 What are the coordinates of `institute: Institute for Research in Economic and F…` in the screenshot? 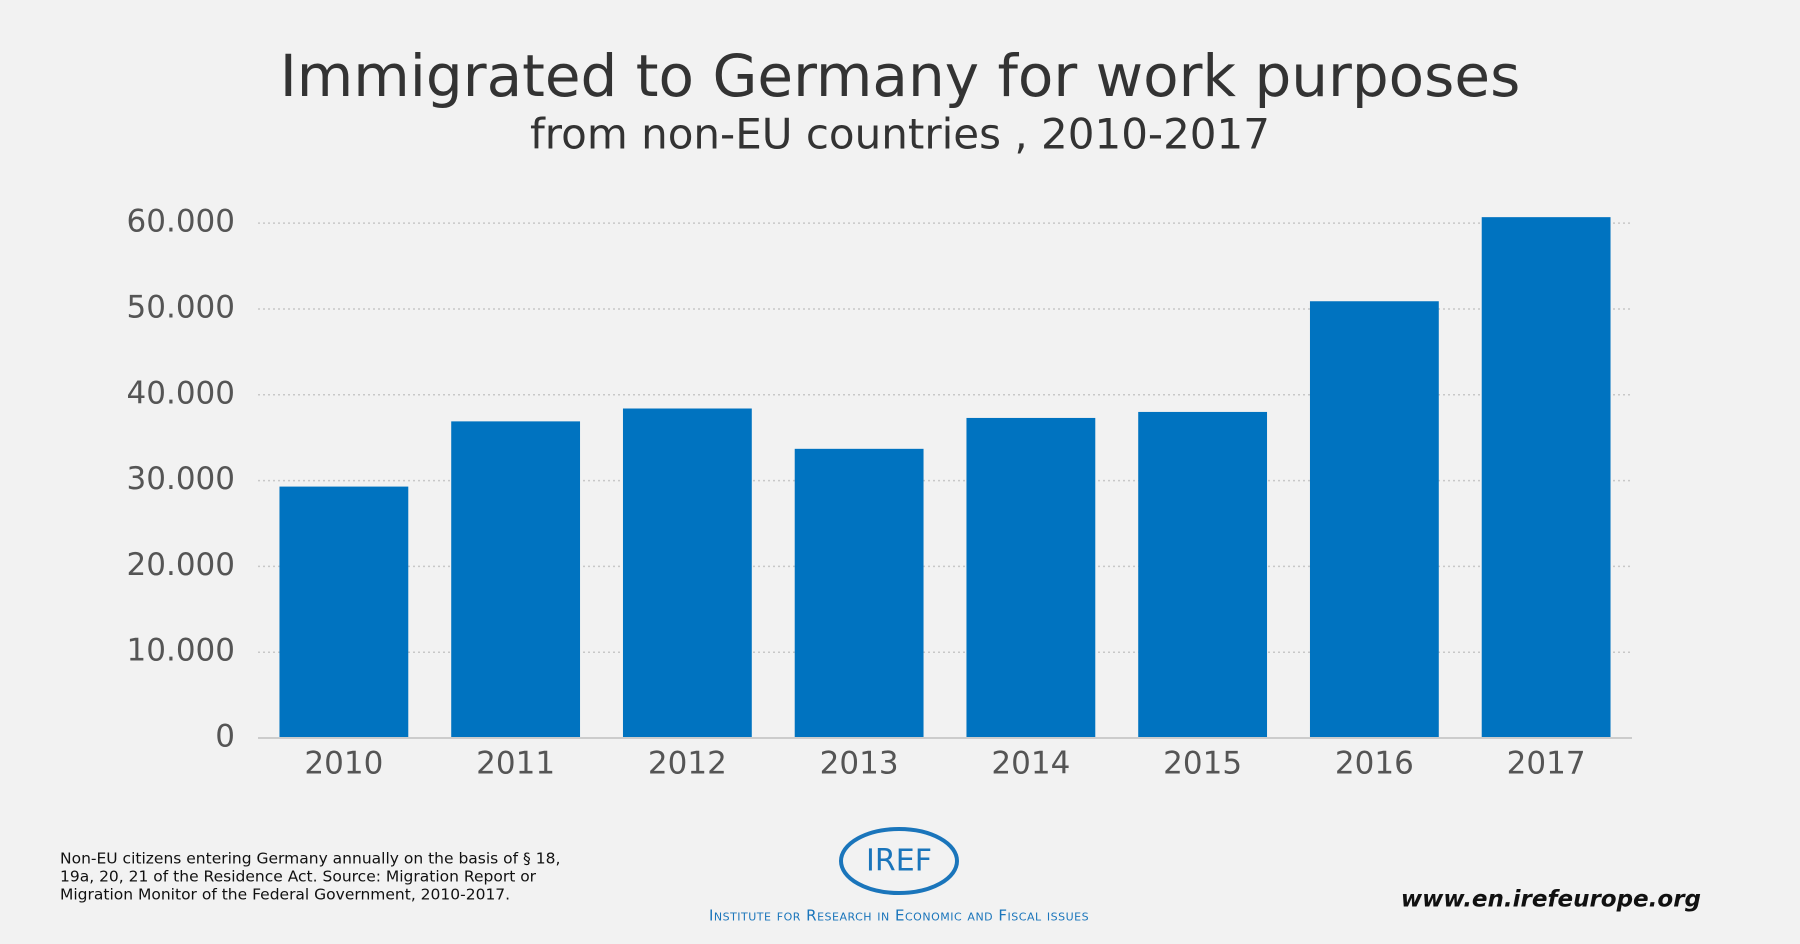 It's located at (899, 916).